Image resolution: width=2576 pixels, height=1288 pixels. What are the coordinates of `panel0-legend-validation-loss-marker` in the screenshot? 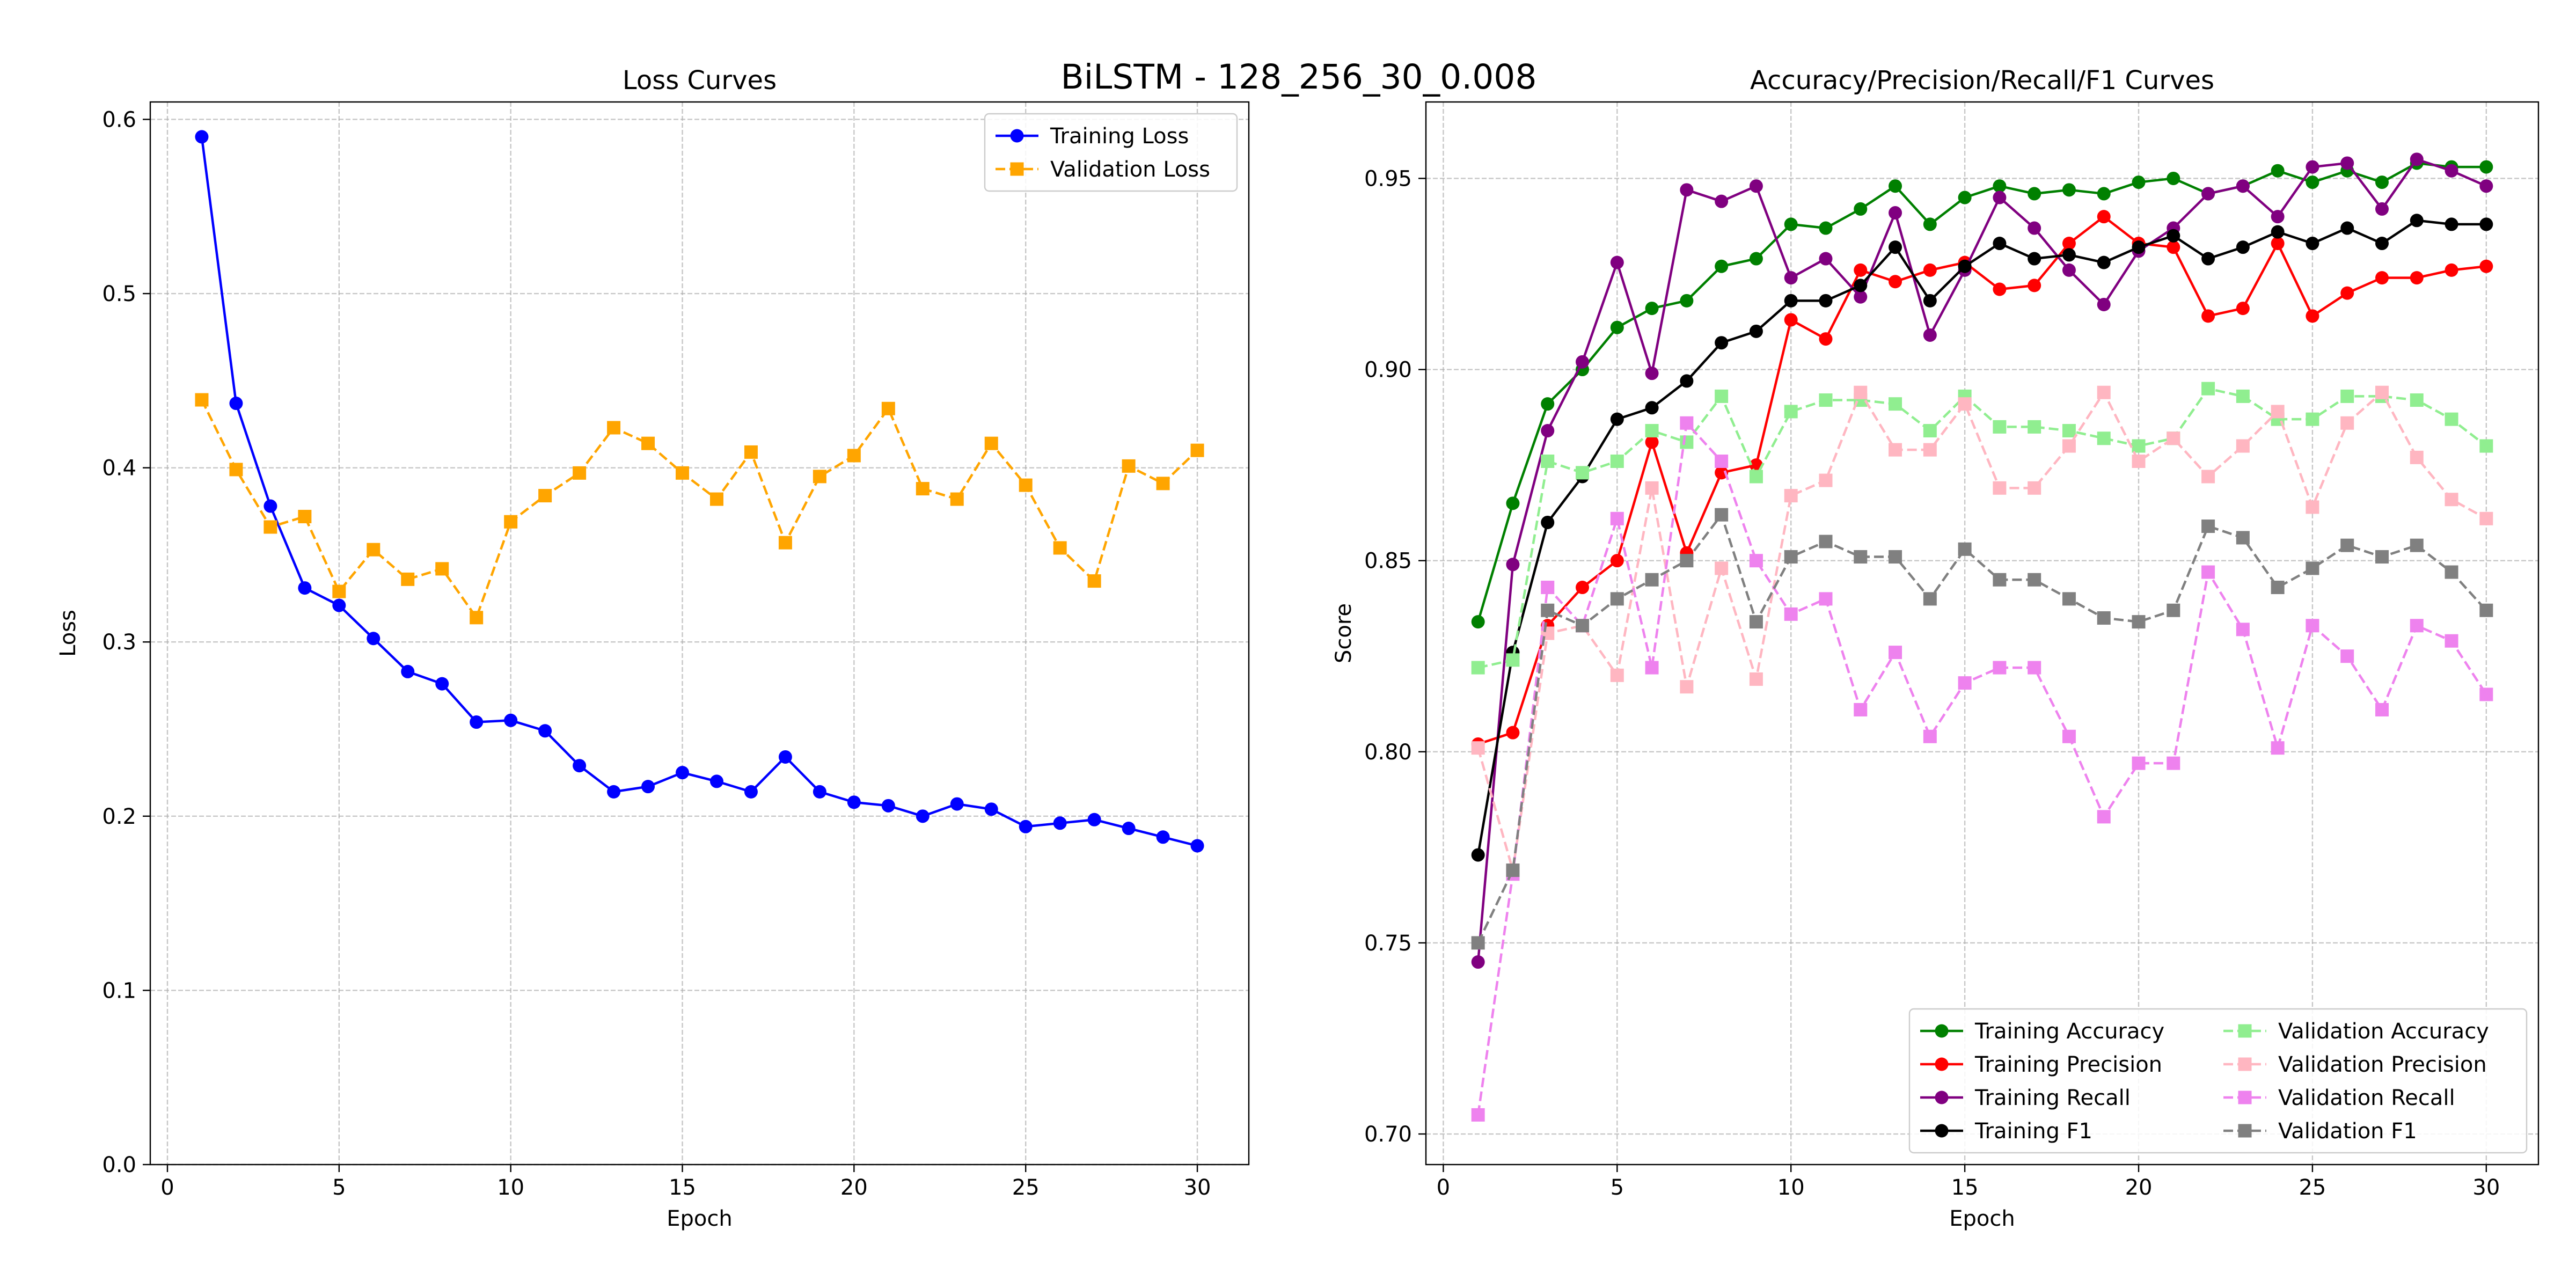 It's located at (1017, 169).